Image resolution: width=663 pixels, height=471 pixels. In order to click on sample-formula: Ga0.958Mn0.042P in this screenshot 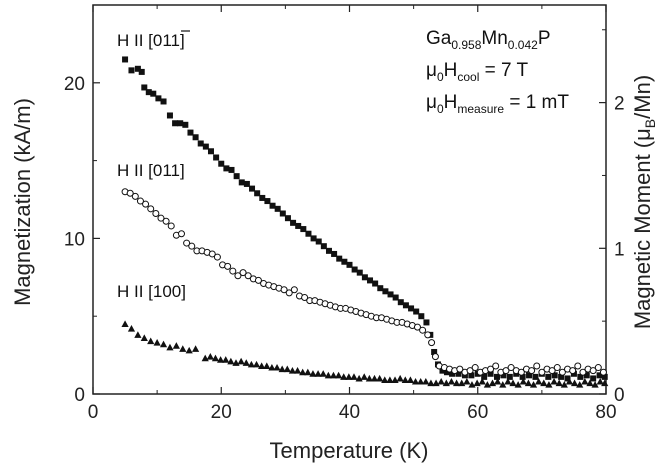, I will do `click(488, 40)`.